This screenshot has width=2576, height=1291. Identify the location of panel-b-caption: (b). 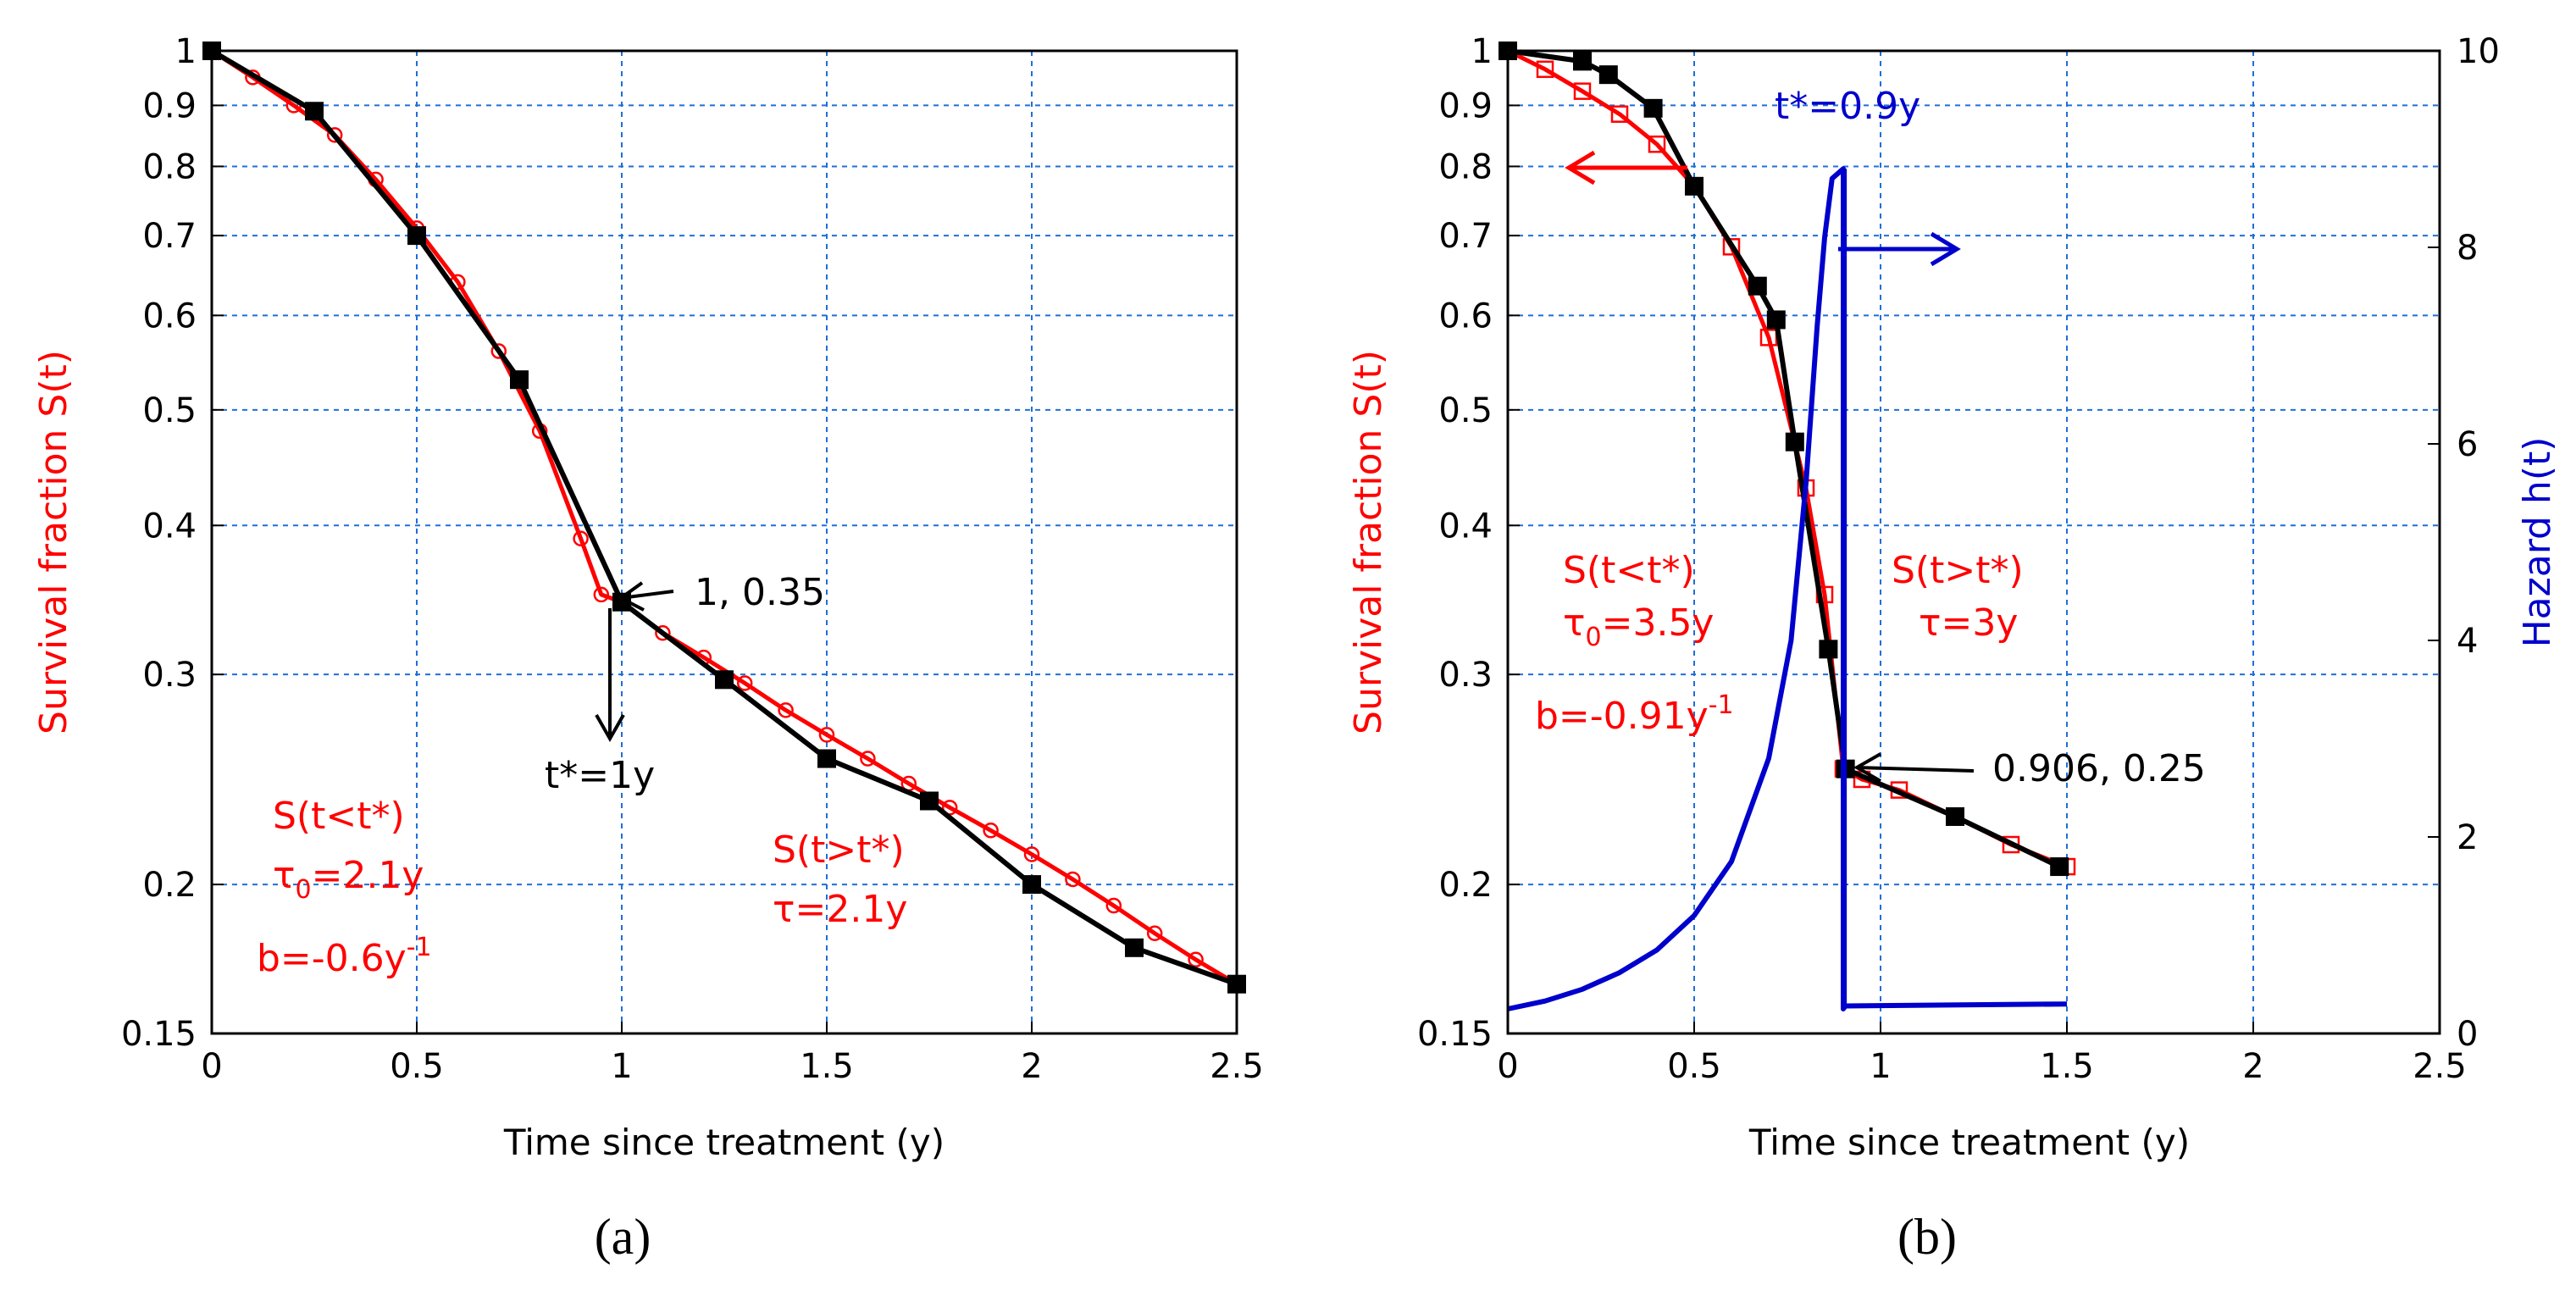
(1927, 1237).